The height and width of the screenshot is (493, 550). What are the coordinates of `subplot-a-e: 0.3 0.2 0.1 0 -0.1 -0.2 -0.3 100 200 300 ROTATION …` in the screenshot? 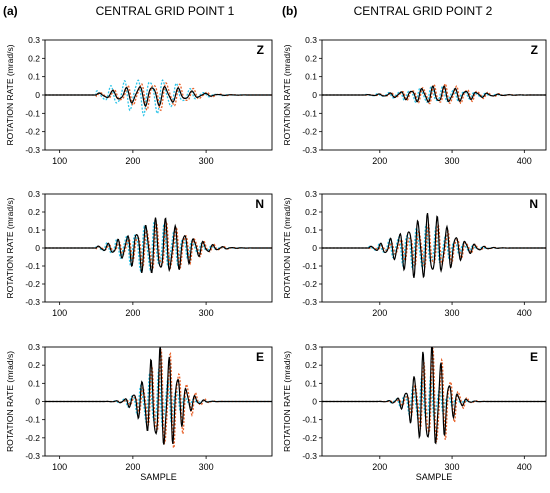 It's located at (139, 412).